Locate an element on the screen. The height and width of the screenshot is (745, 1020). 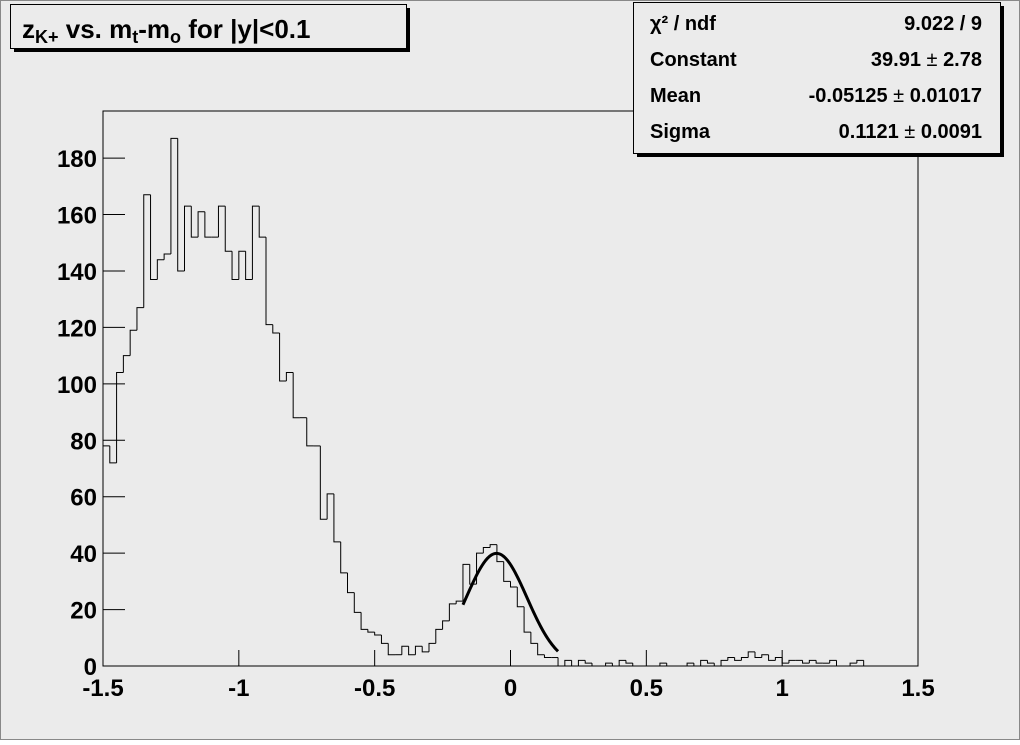
y-tick-label: 40 is located at coordinates (83, 554).